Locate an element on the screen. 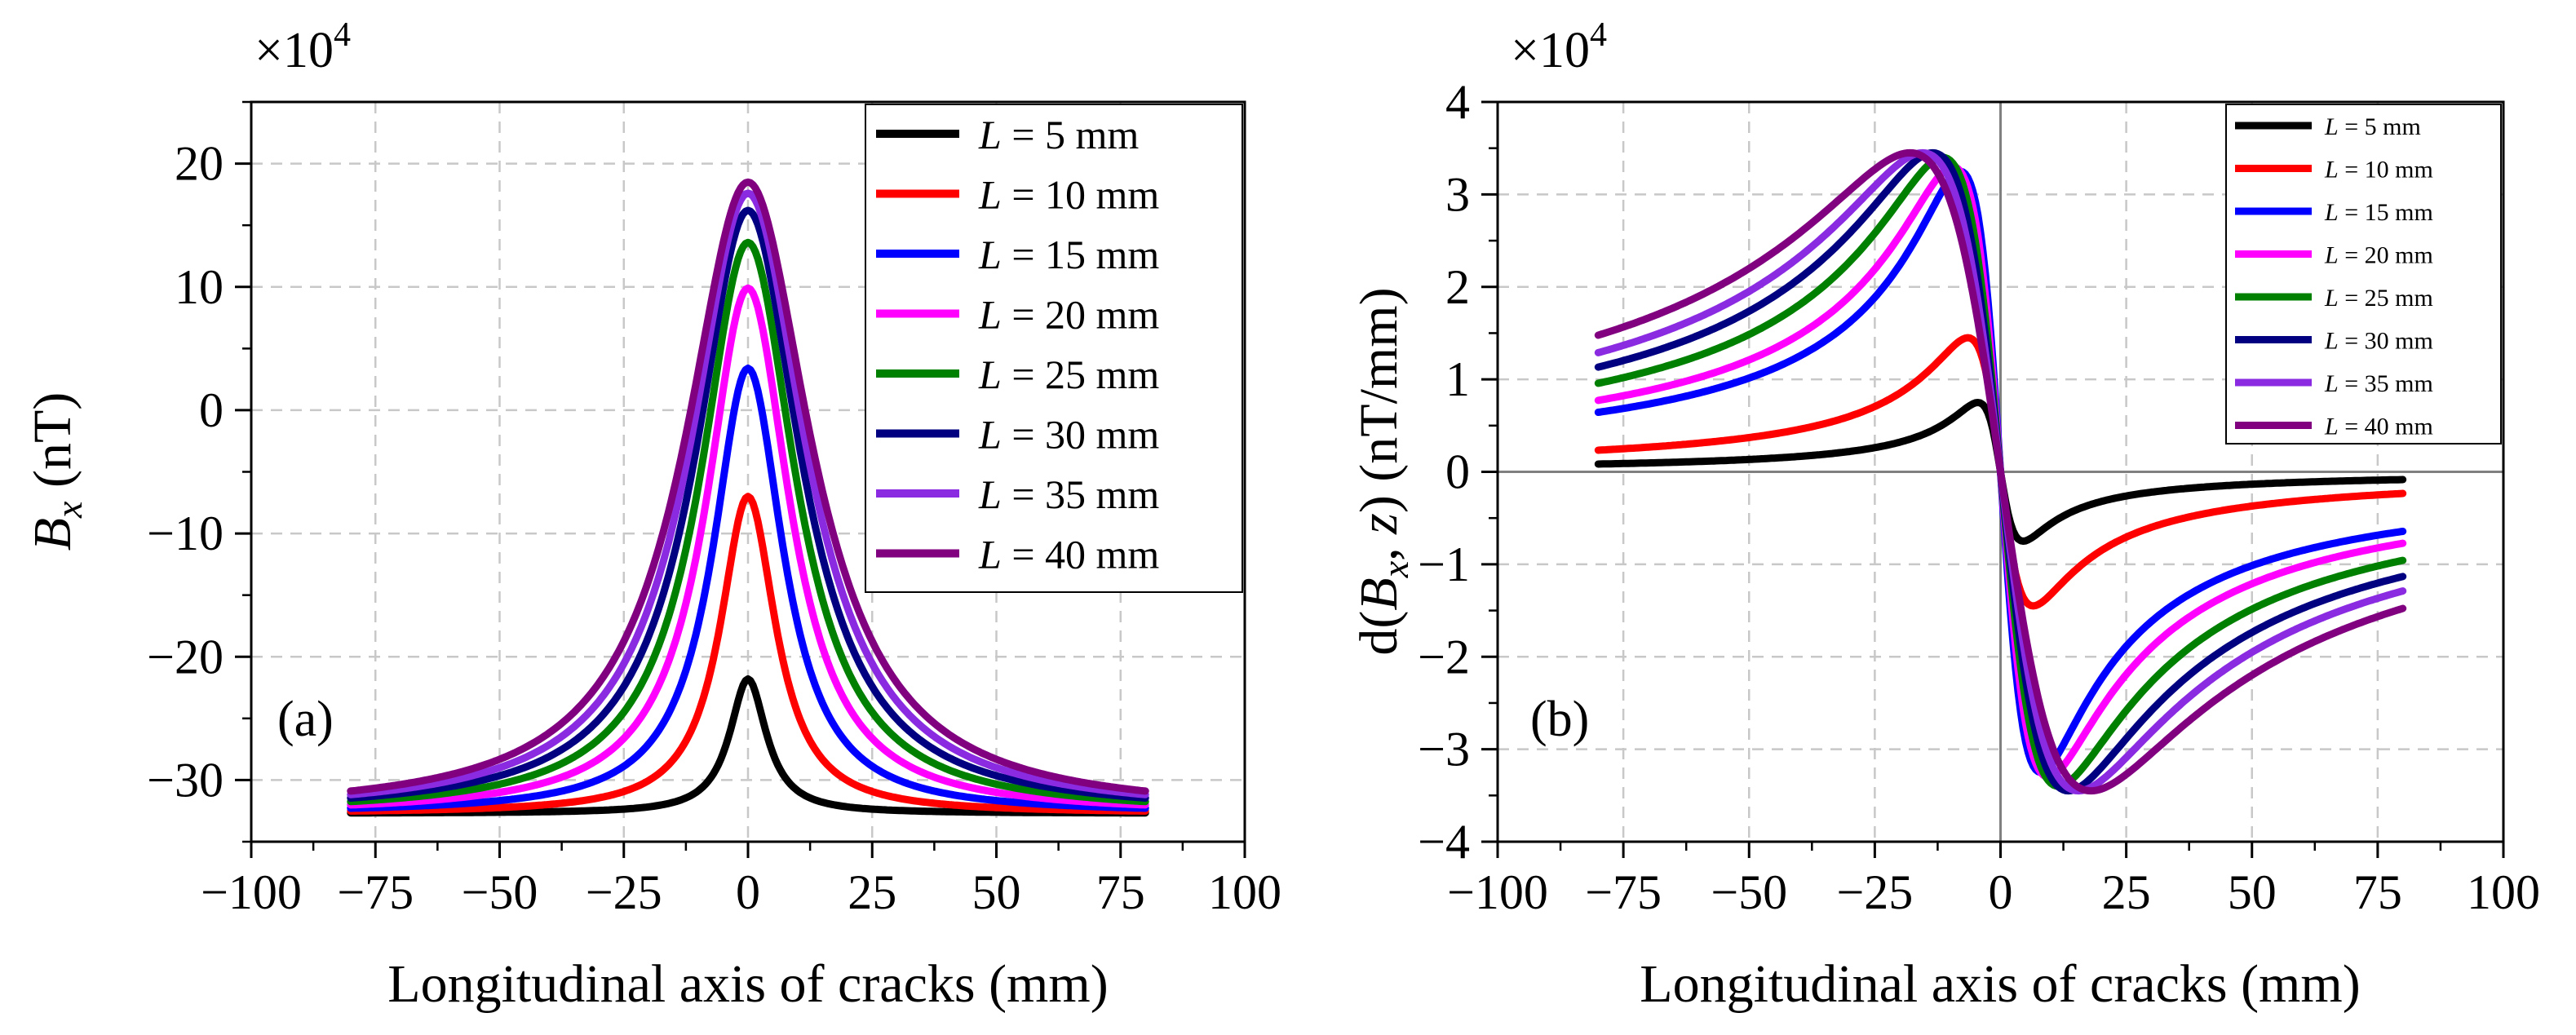  chart-a-y-tick-label: 0 is located at coordinates (211, 410).